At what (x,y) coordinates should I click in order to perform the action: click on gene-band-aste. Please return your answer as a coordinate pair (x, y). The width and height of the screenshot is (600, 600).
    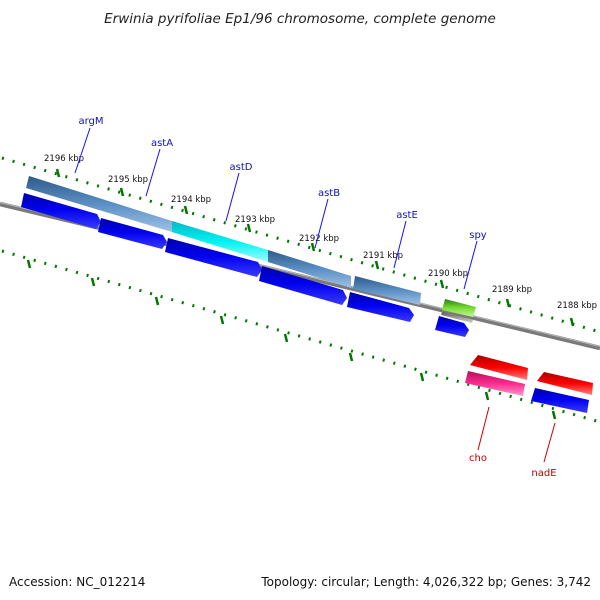
    Looking at the image, I should click on (387, 290).